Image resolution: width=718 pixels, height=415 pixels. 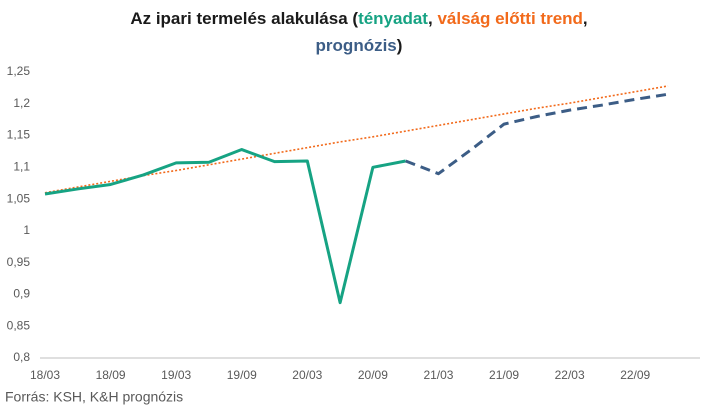 What do you see at coordinates (356, 45) in the screenshot?
I see `title-series: prognózis` at bounding box center [356, 45].